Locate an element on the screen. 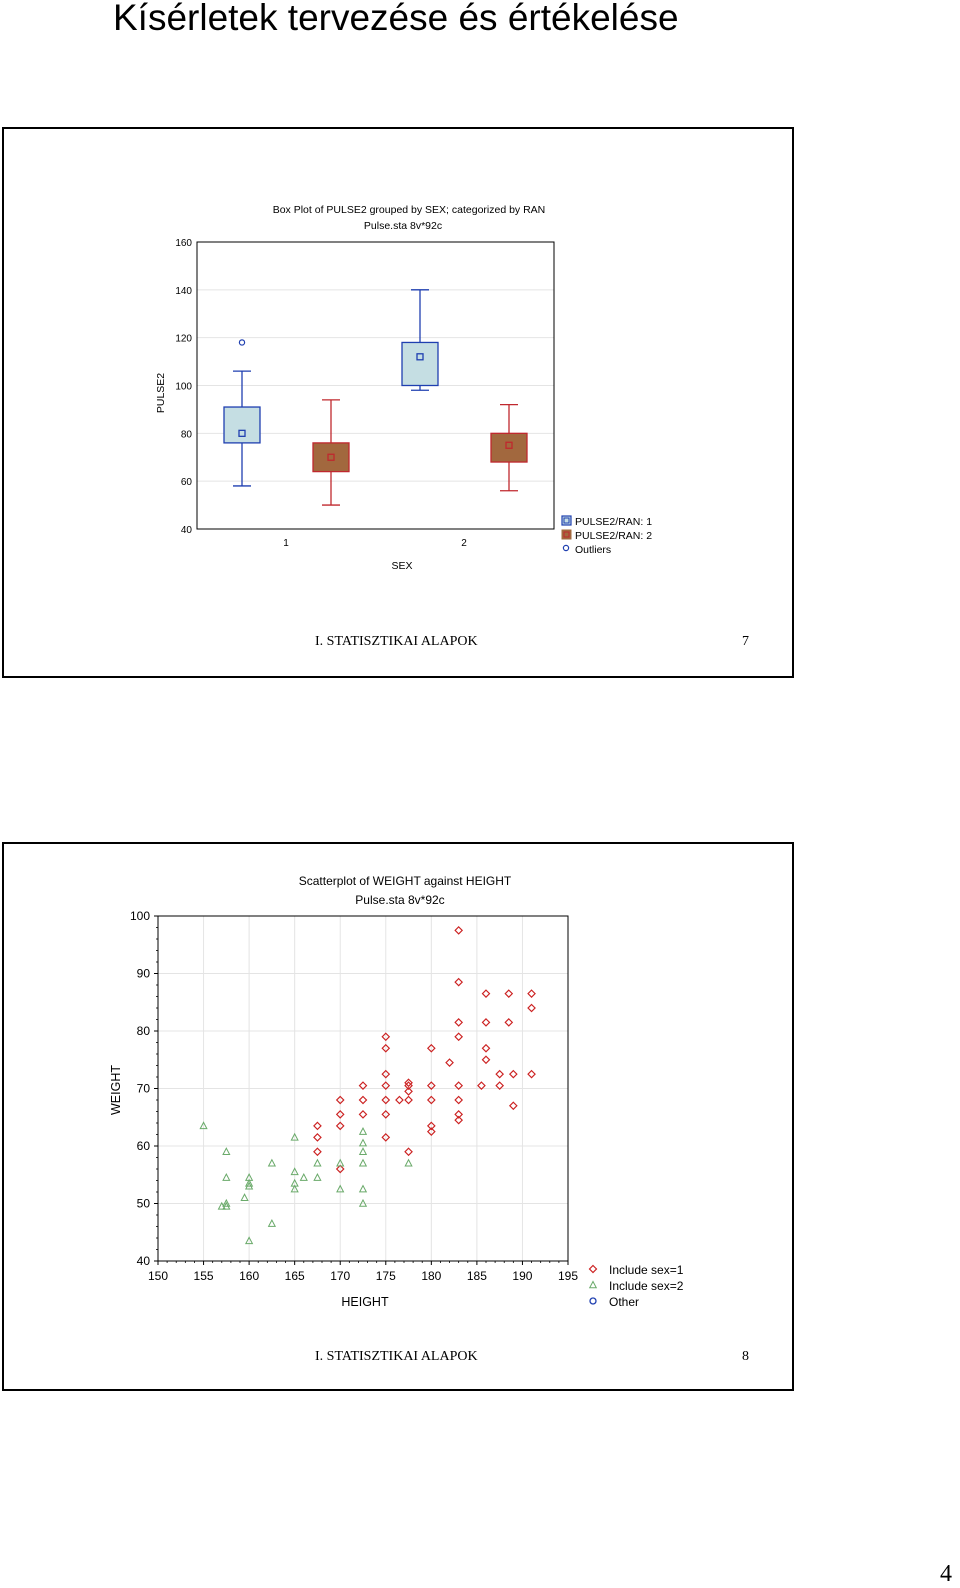 The width and height of the screenshot is (960, 1588). x-tick-label: 170 is located at coordinates (340, 1276).